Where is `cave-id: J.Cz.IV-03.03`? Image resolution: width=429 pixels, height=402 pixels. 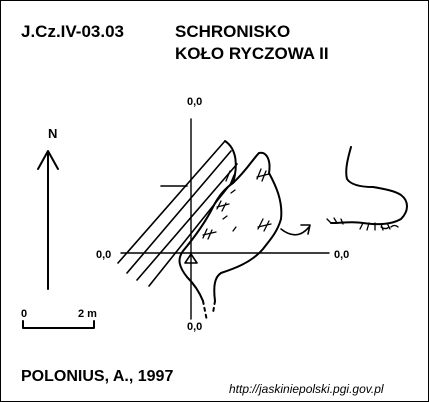
cave-id: J.Cz.IV-03.03 is located at coordinates (73, 31).